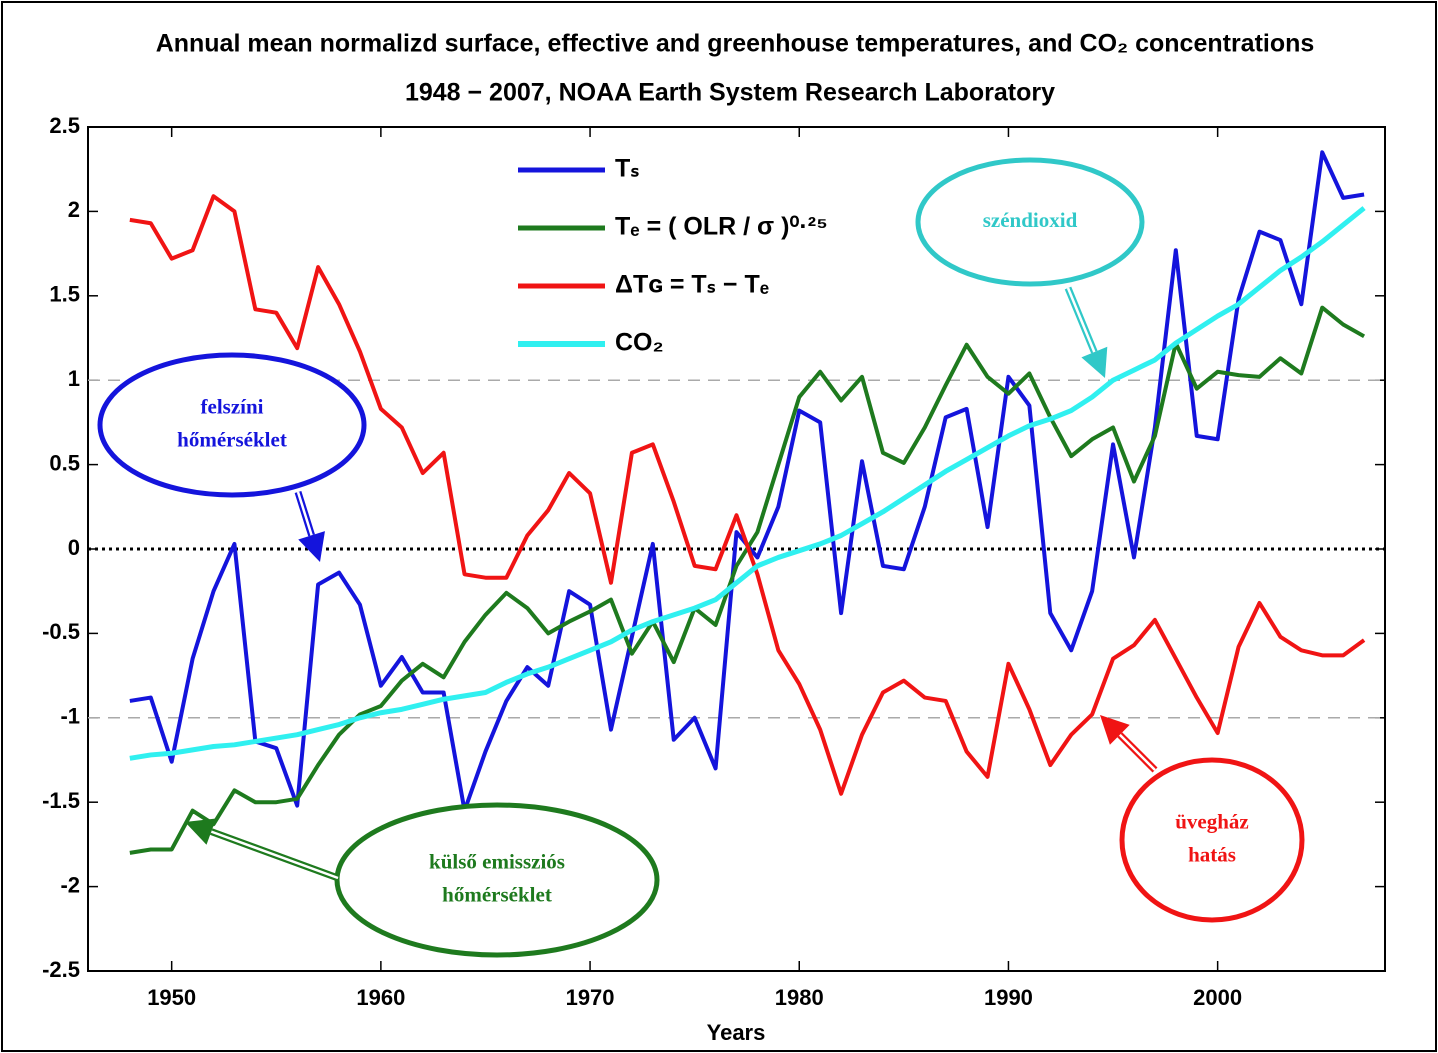 The height and width of the screenshot is (1053, 1438). Describe the element at coordinates (70, 884) in the screenshot. I see `y-tick-label: -2` at that location.